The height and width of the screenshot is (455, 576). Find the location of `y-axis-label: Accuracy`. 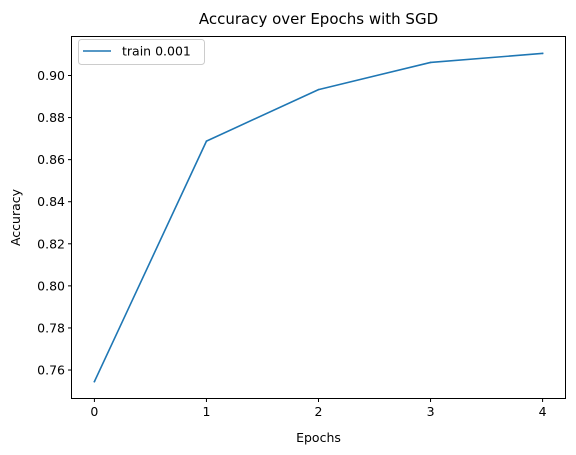

y-axis-label: Accuracy is located at coordinates (15, 217).